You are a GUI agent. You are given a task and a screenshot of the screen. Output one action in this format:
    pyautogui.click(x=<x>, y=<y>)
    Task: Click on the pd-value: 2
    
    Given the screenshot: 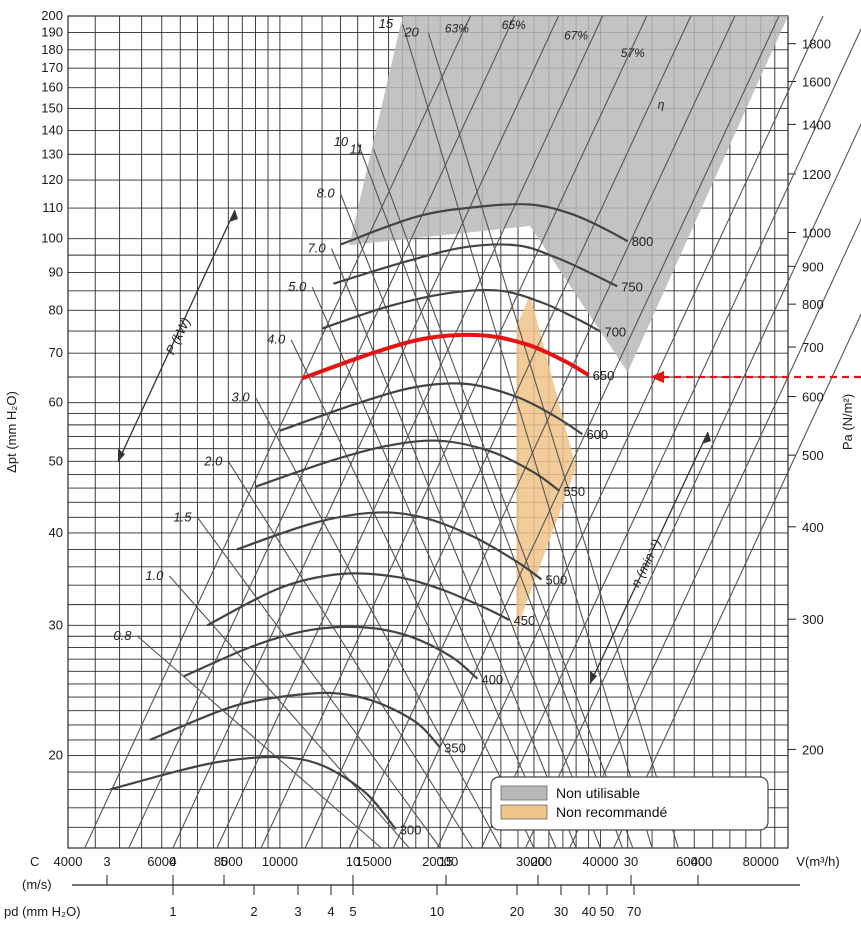 What is the action you would take?
    pyautogui.click(x=253, y=911)
    